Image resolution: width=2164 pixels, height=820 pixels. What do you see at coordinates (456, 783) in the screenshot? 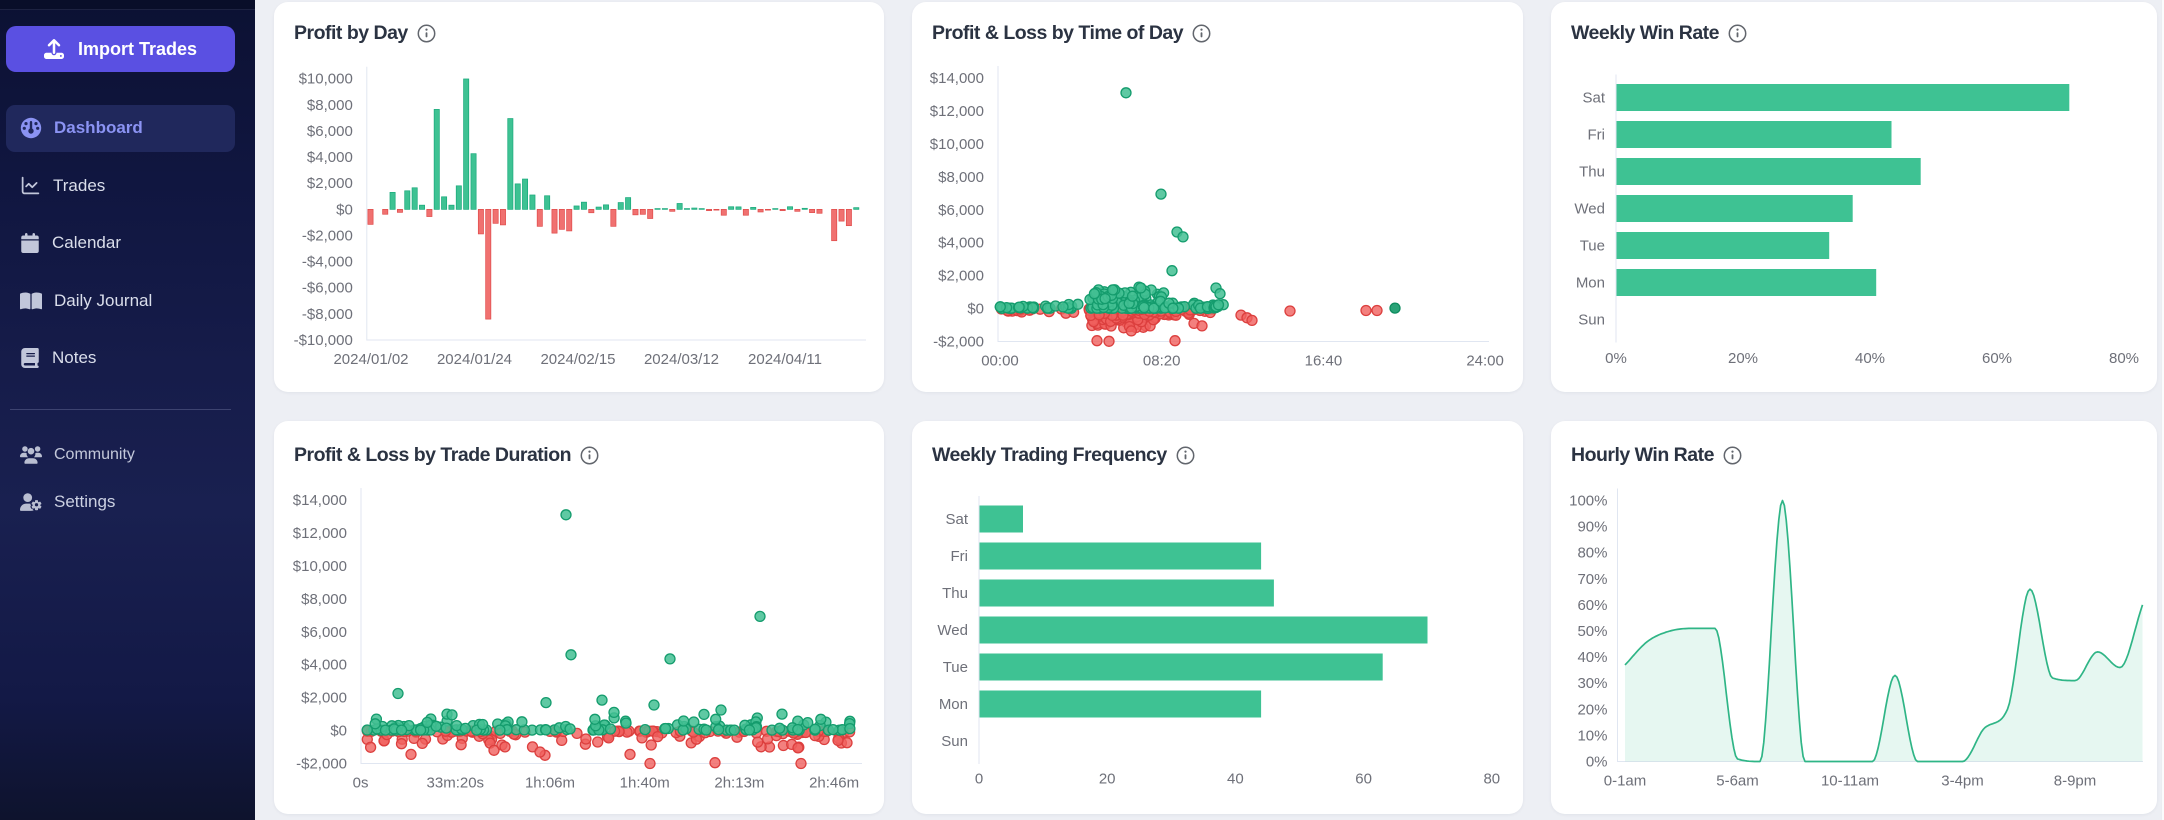
I see `svg-text: 33m:20s` at bounding box center [456, 783].